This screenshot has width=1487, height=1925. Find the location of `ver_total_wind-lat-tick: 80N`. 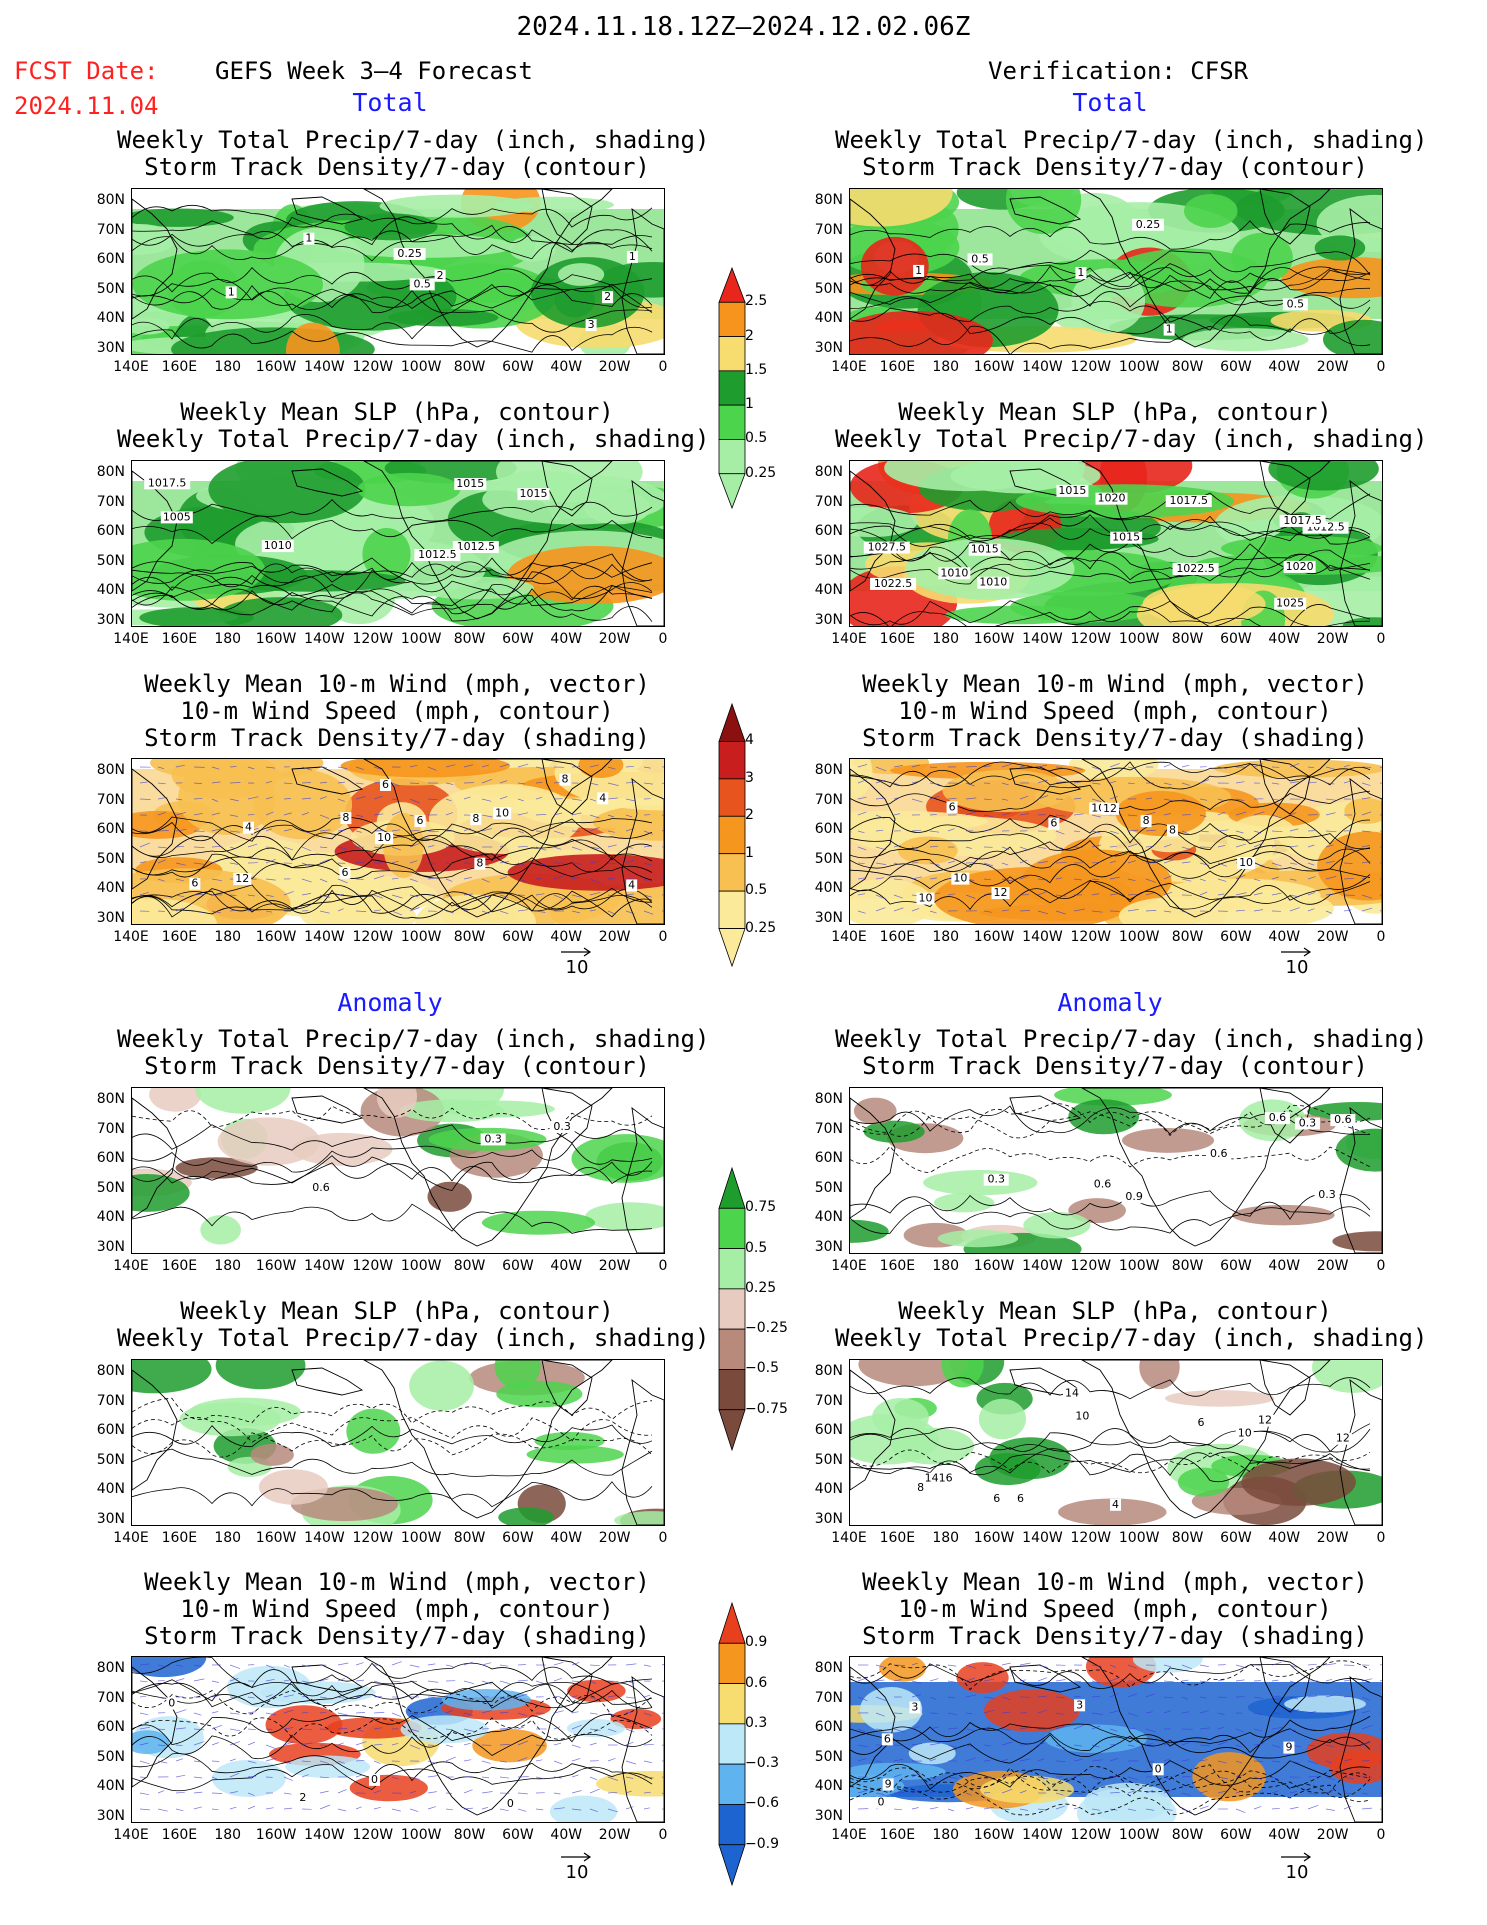

ver_total_wind-lat-tick: 80N is located at coordinates (828, 770).